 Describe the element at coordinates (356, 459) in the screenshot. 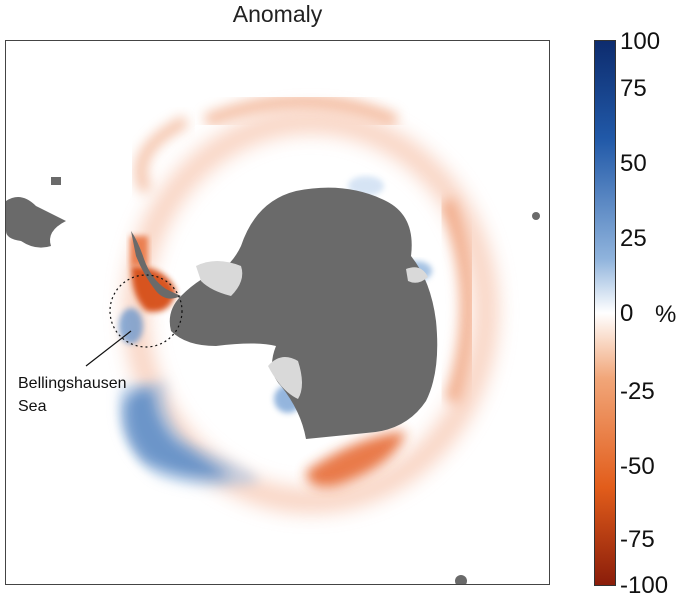

I see `negative-anomaly-southeast` at that location.